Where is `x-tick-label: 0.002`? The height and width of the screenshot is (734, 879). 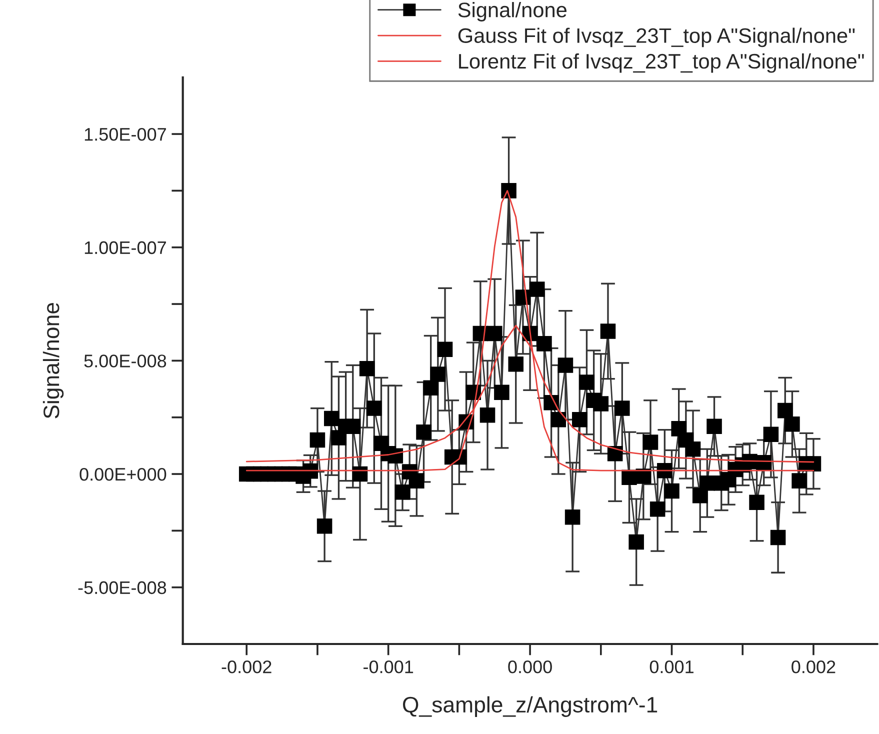 x-tick-label: 0.002 is located at coordinates (814, 667).